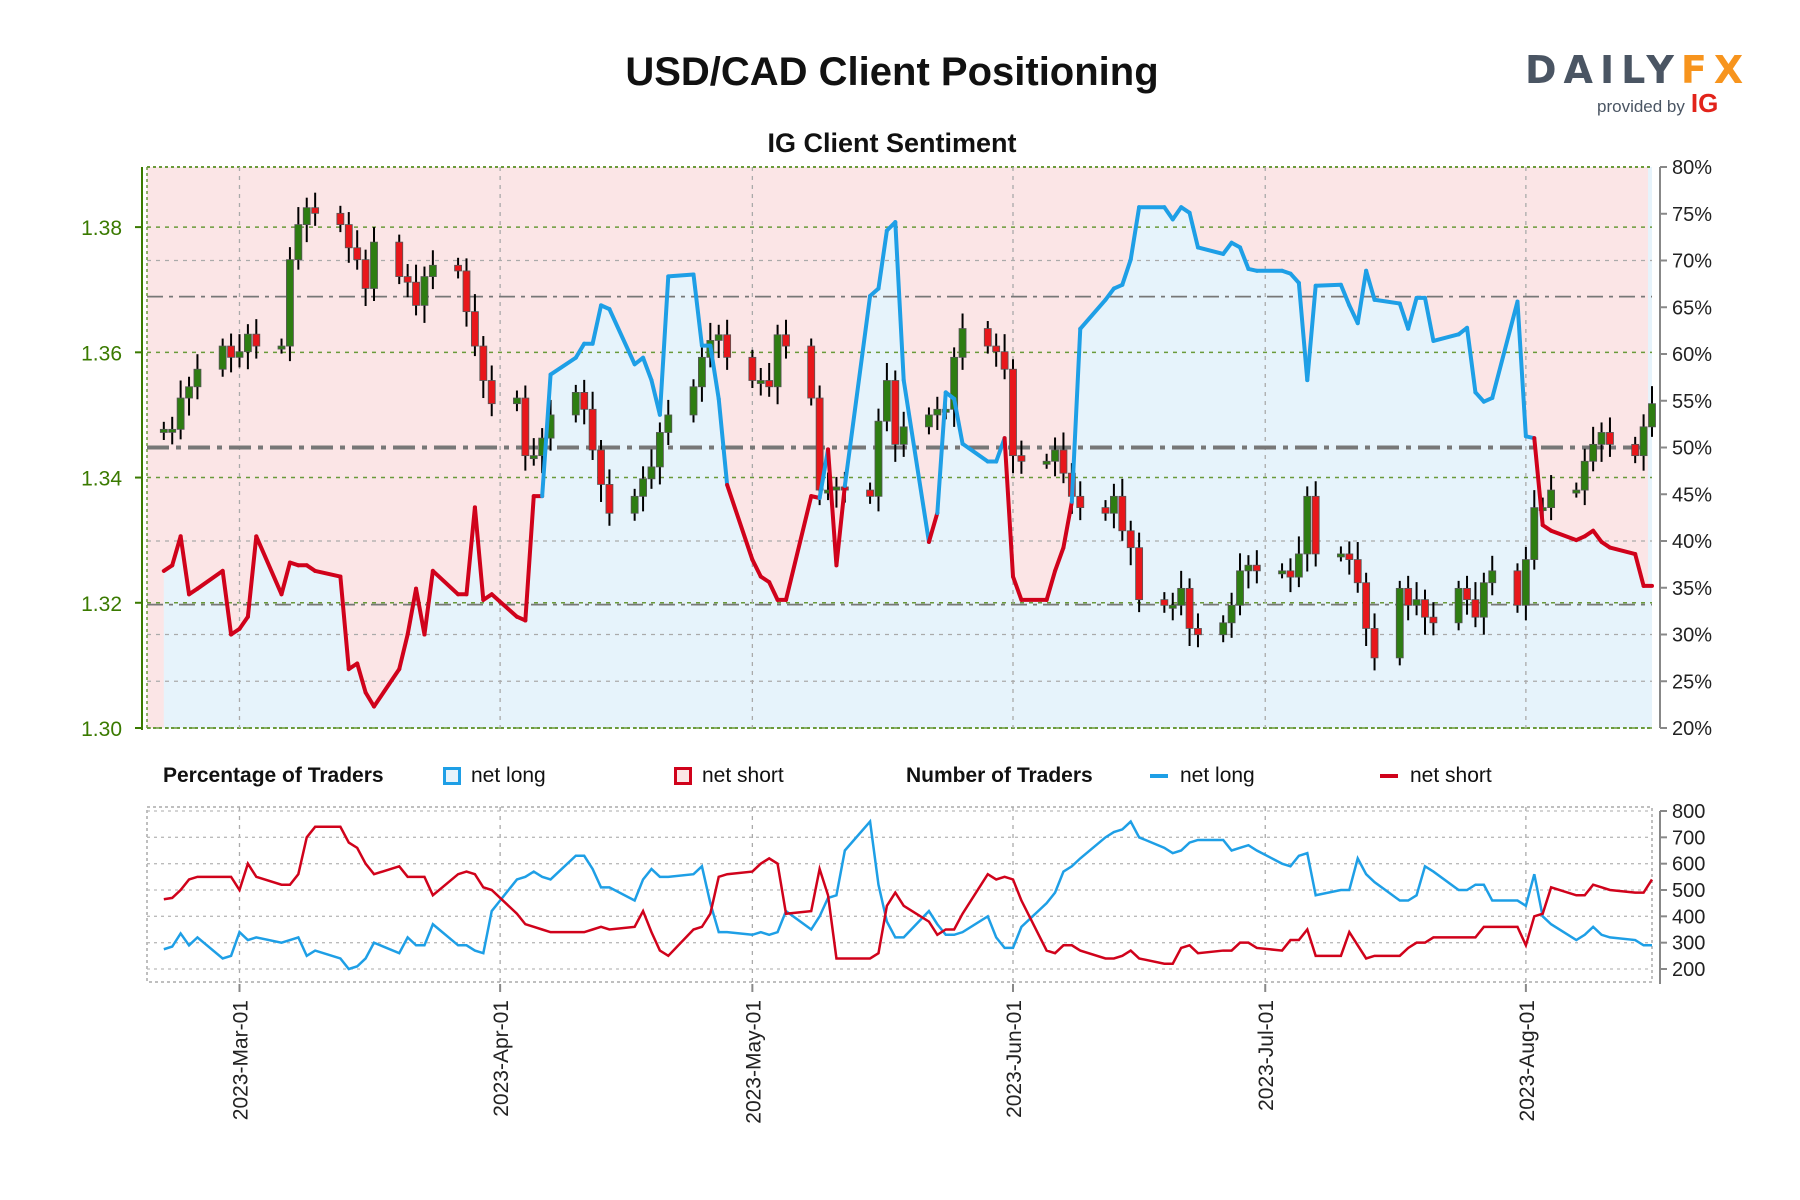  I want to click on chart-subtitle: IG Client Sentiment, so click(892, 143).